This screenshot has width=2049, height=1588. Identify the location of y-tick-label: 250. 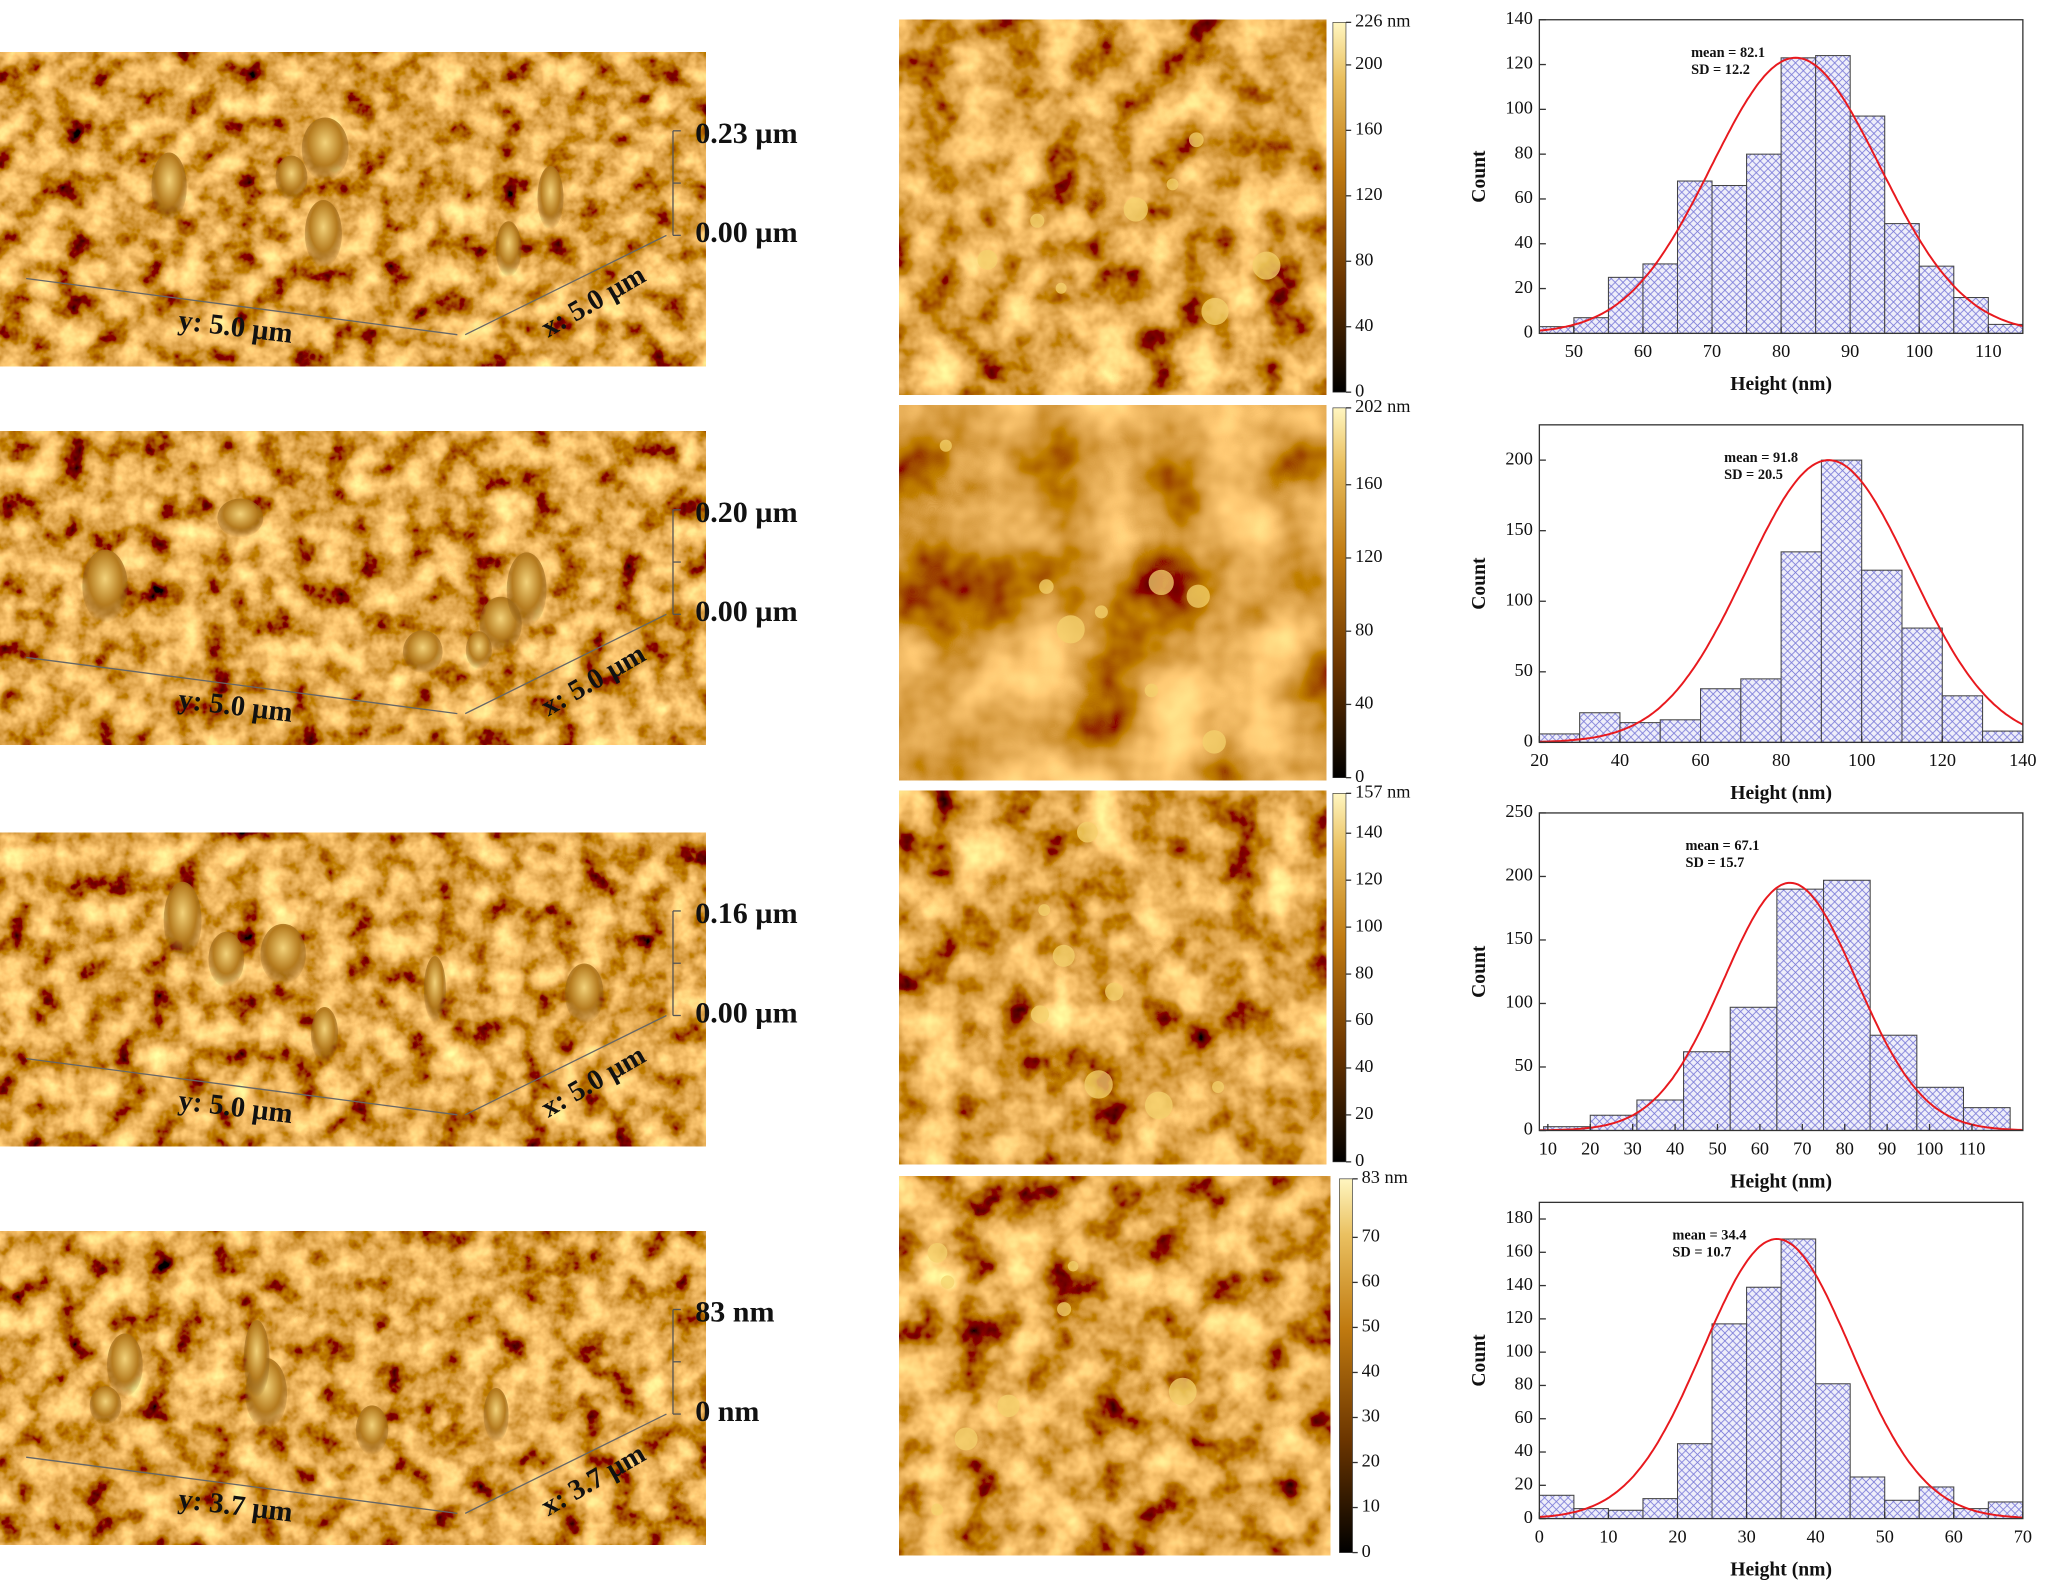
(1518, 811).